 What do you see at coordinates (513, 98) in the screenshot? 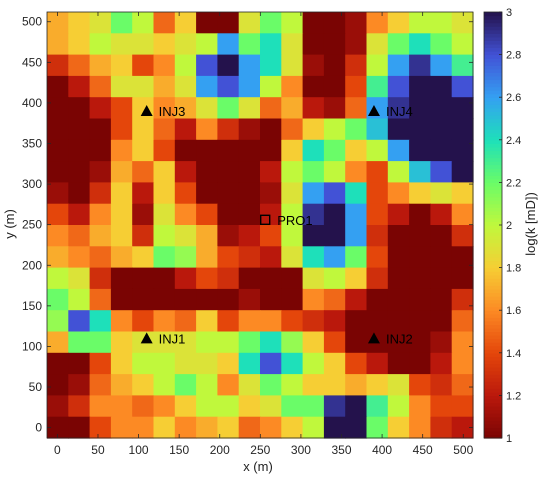
I see `colorbar-tick-label: 2.6` at bounding box center [513, 98].